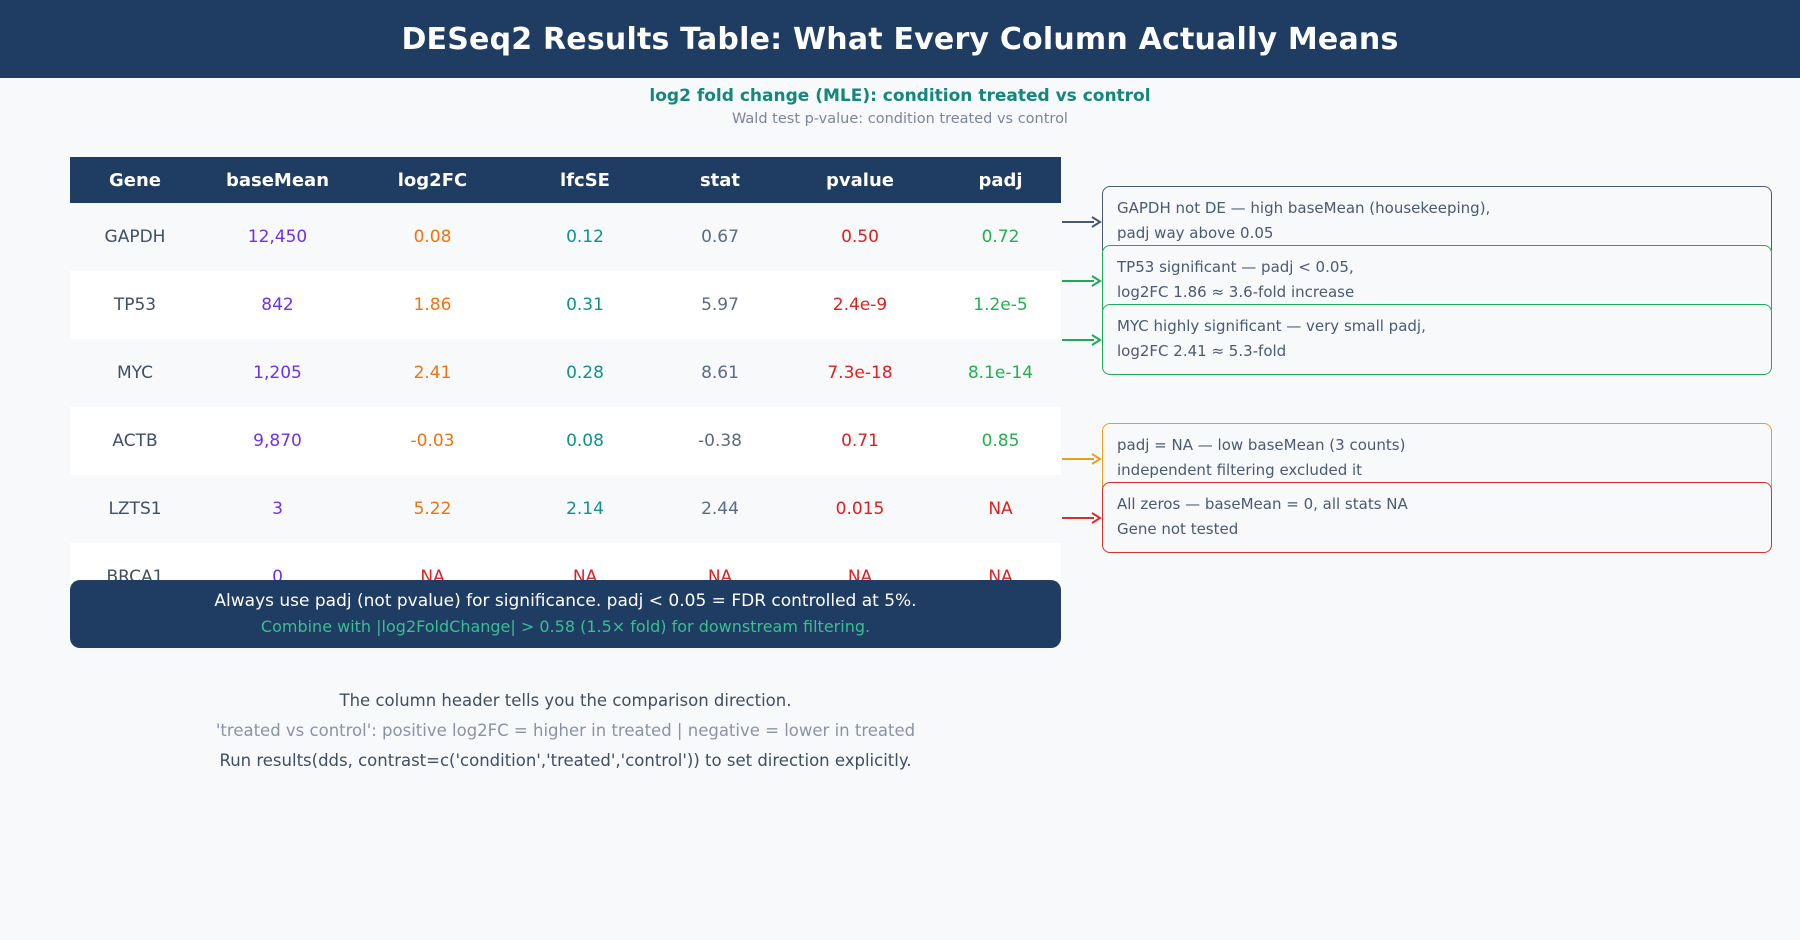 The height and width of the screenshot is (940, 1800). Describe the element at coordinates (585, 509) in the screenshot. I see `cell-lfcse: 2.14` at that location.